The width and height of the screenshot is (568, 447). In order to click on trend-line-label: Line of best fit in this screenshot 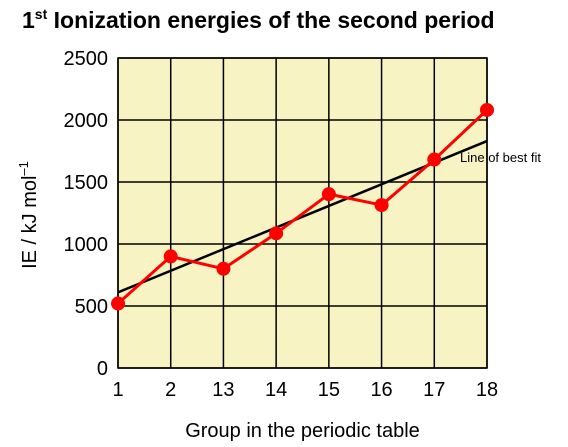, I will do `click(500, 157)`.